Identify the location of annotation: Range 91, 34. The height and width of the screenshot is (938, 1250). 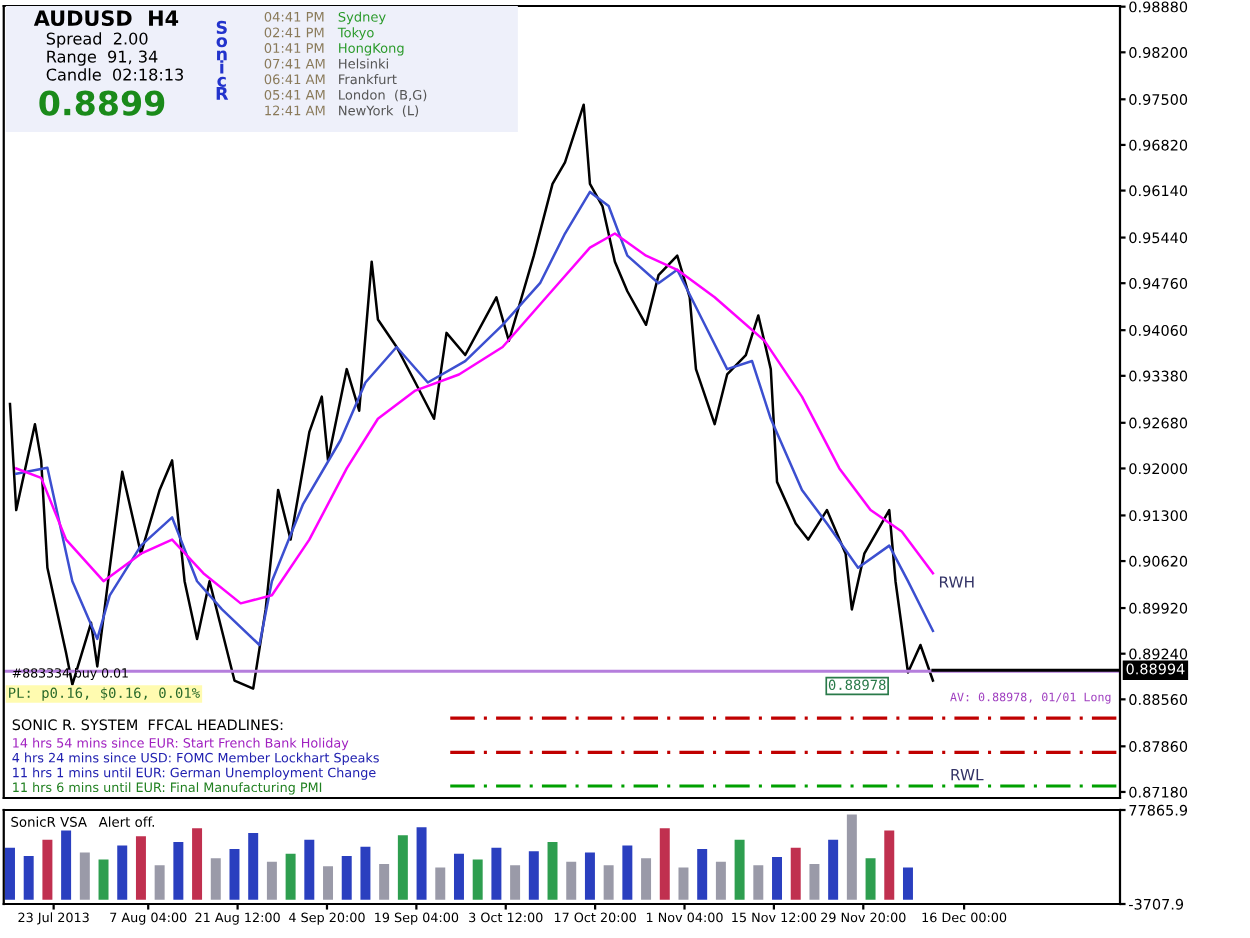
(102, 58).